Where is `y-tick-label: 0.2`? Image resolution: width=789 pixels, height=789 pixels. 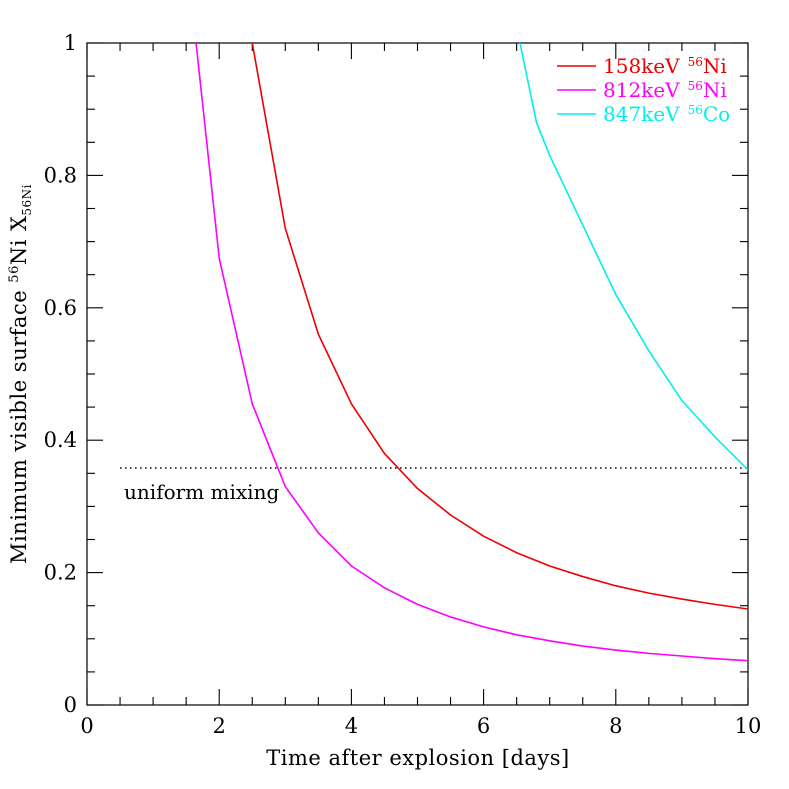 y-tick-label: 0.2 is located at coordinates (60, 573).